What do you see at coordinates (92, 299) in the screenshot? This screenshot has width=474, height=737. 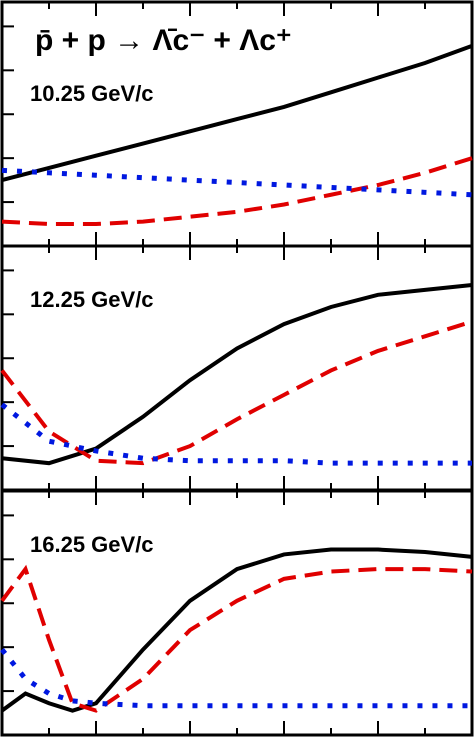 I see `panel-label: 12.25 GeV/c` at bounding box center [92, 299].